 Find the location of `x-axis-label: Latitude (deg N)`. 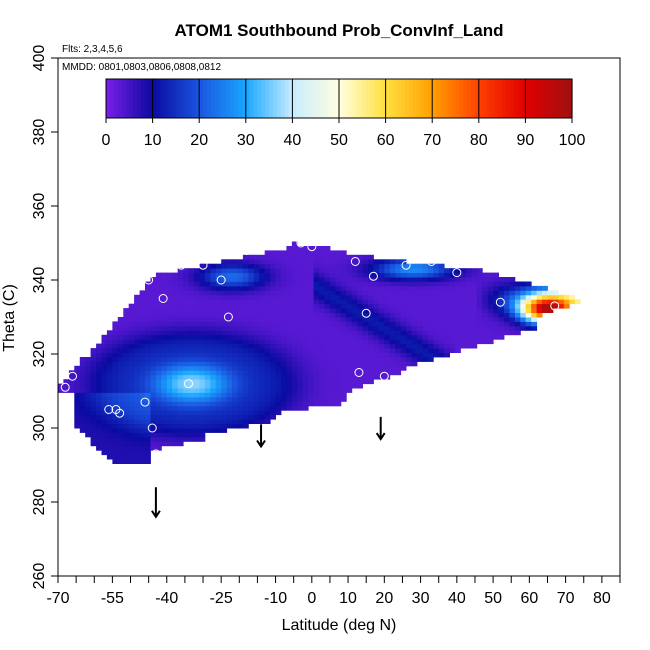

x-axis-label: Latitude (deg N) is located at coordinates (339, 625).